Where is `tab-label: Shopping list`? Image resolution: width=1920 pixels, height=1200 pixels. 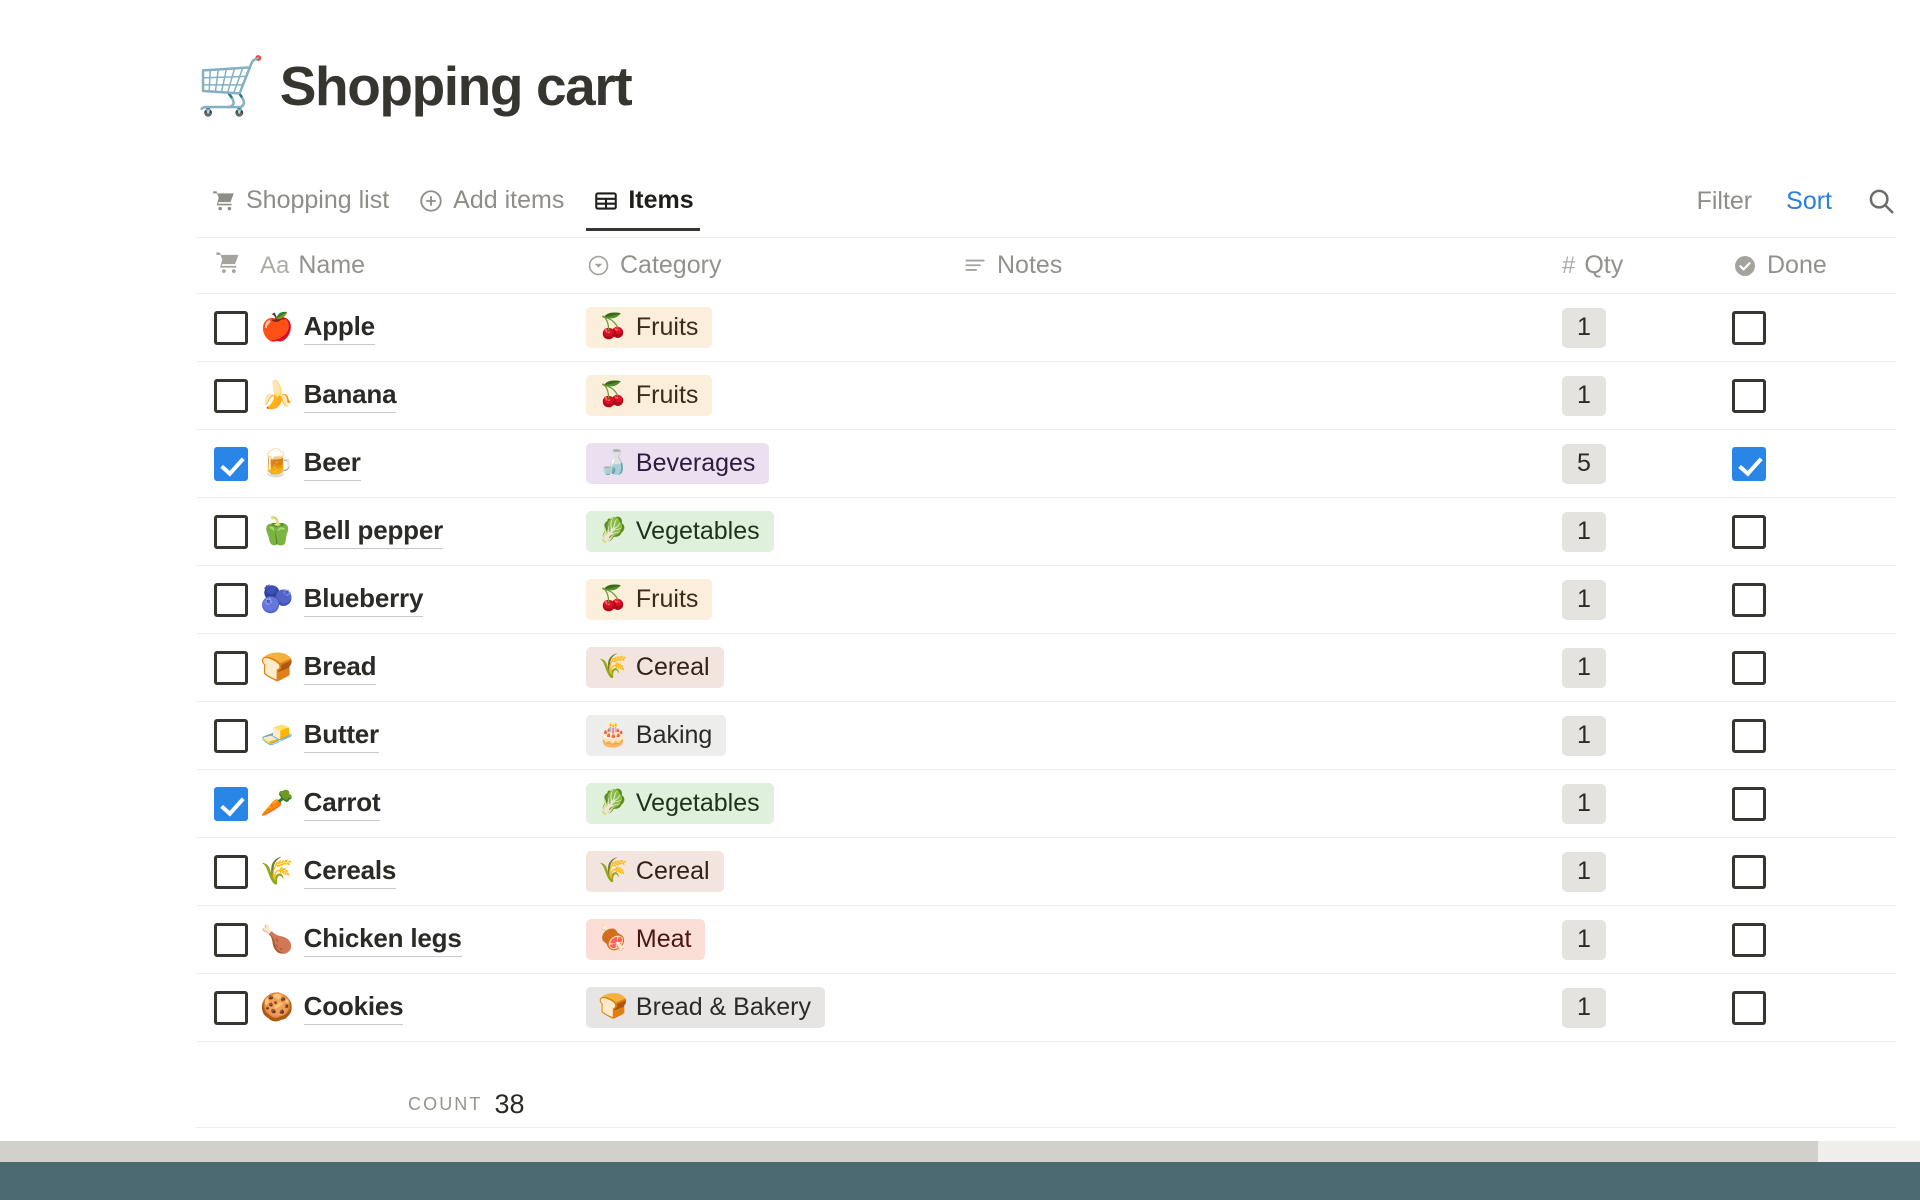 tab-label: Shopping list is located at coordinates (318, 200).